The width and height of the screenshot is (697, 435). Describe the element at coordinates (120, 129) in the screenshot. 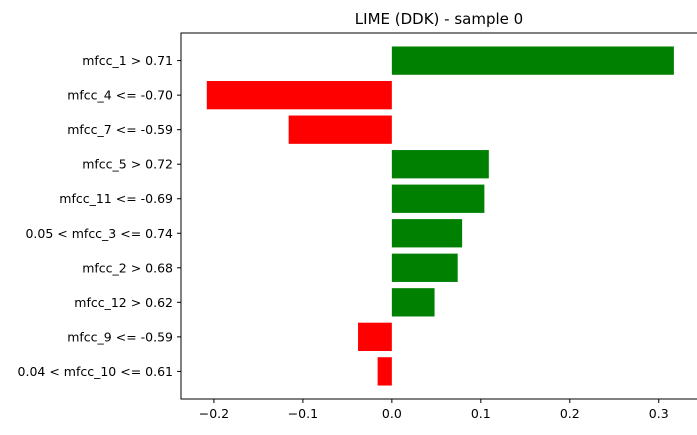

I see `y-tick-label: mfcc_7 <= -0.59` at that location.